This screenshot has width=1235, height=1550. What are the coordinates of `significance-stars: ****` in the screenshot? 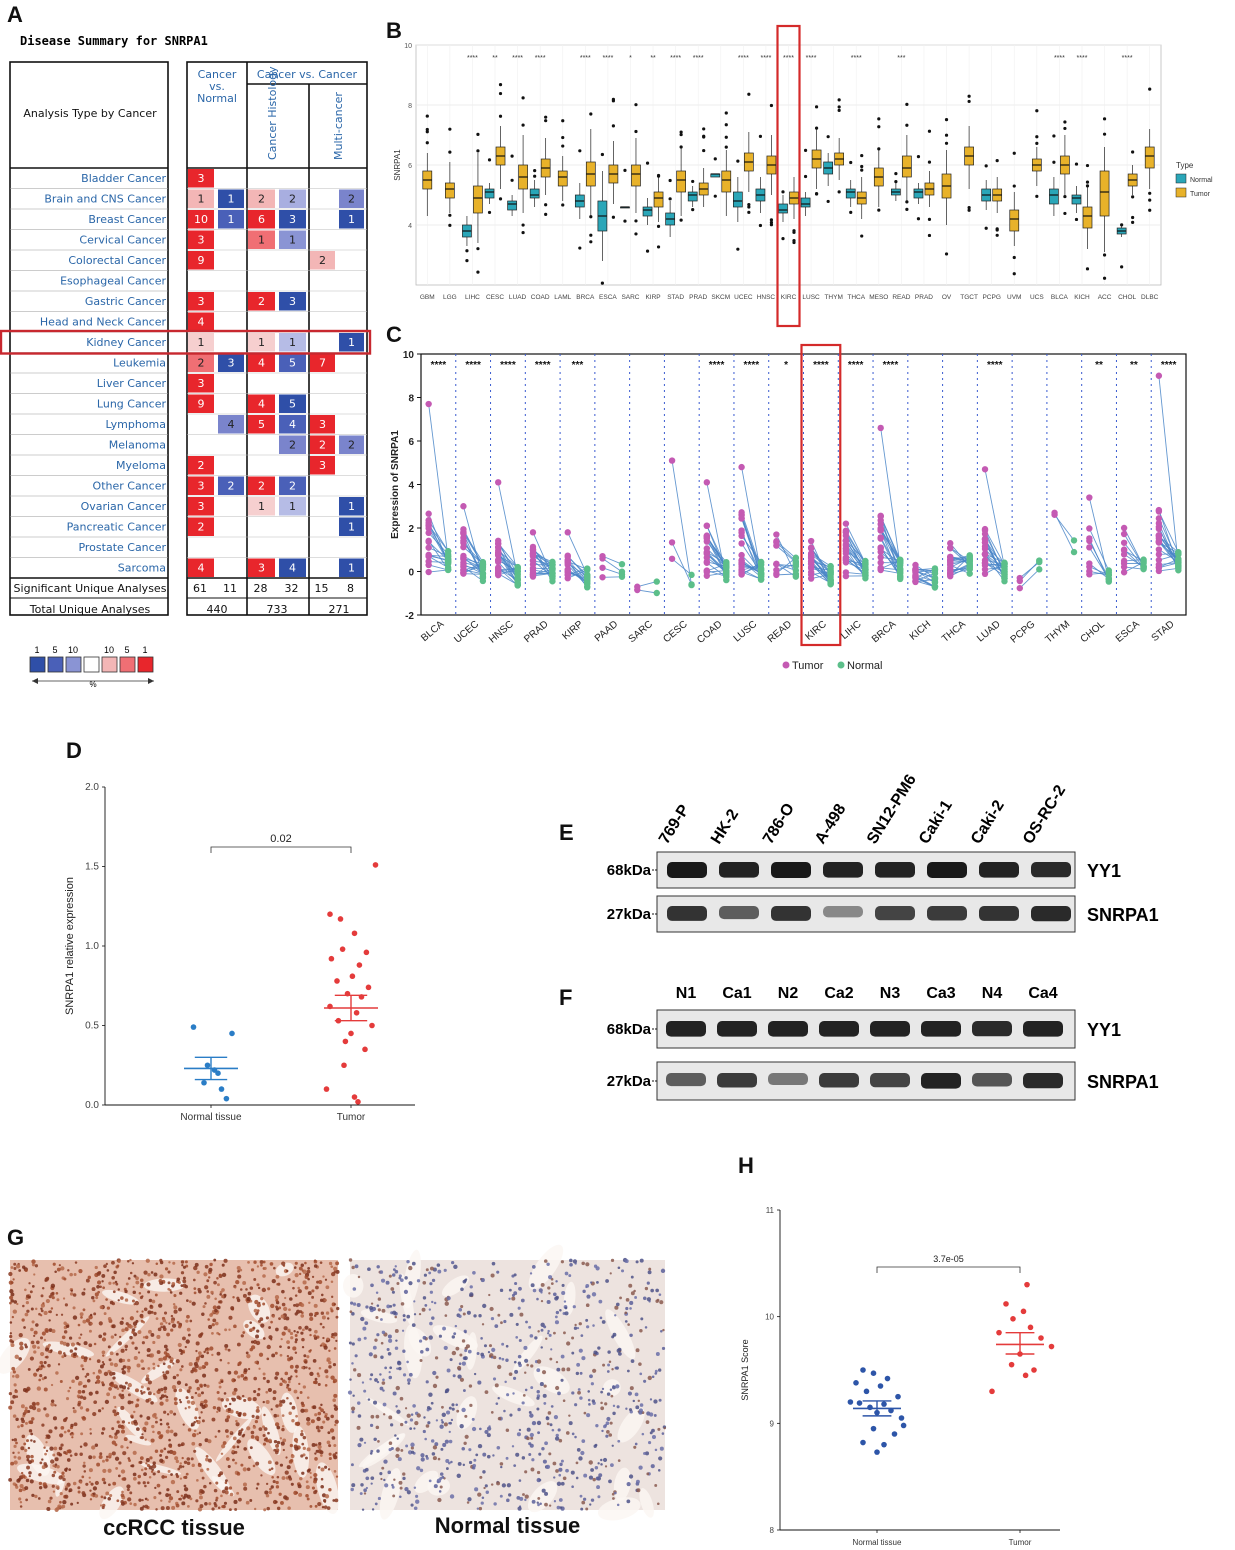 It's located at (811, 58).